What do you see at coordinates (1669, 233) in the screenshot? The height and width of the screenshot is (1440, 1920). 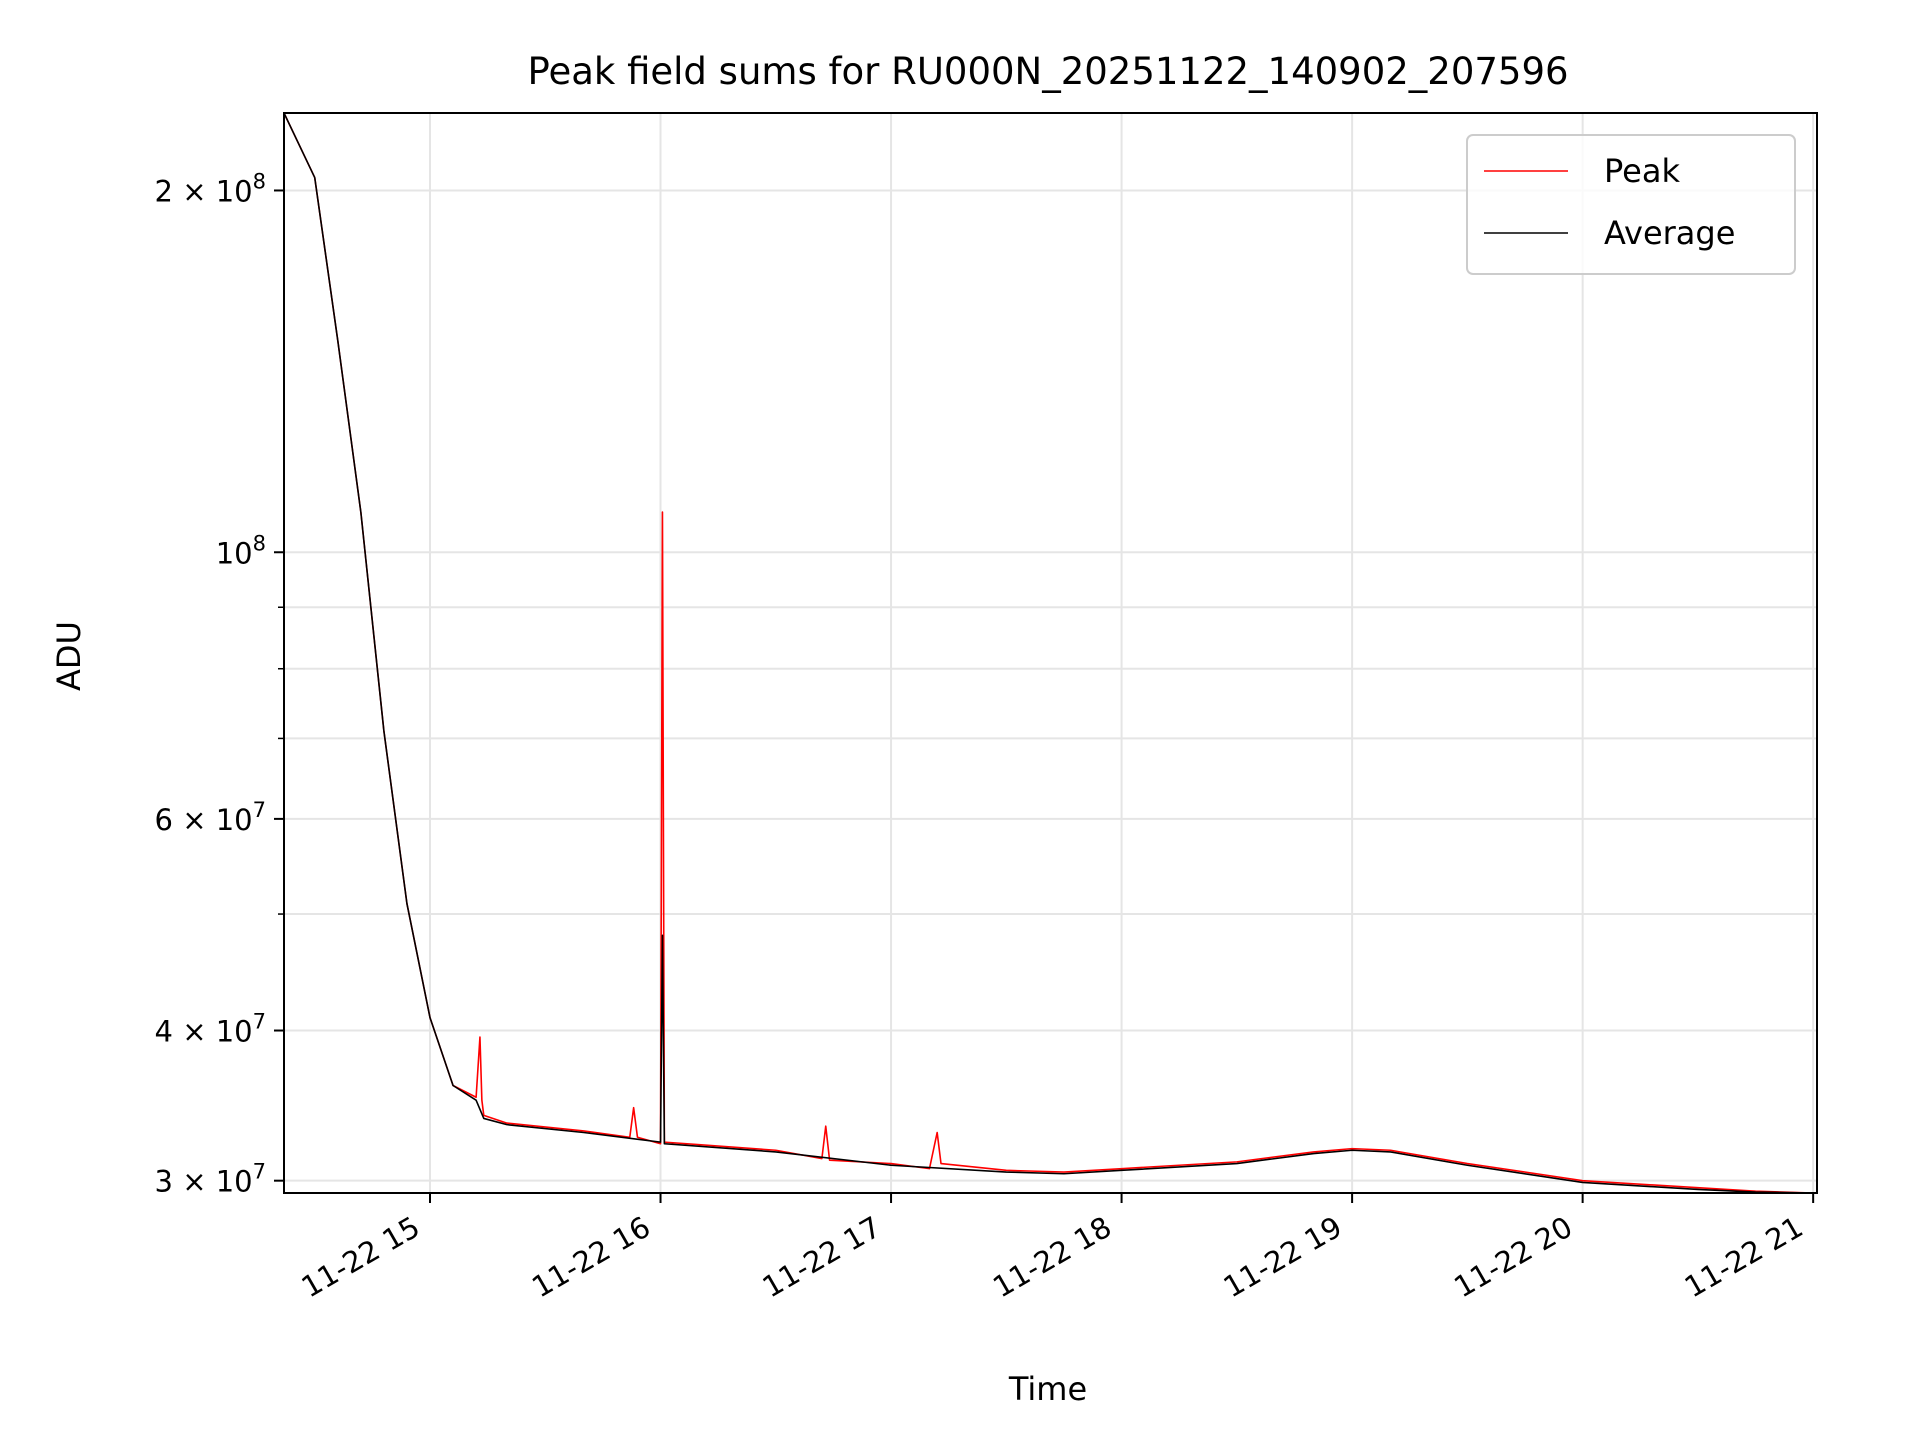 I see `legend-label-average: Average` at bounding box center [1669, 233].